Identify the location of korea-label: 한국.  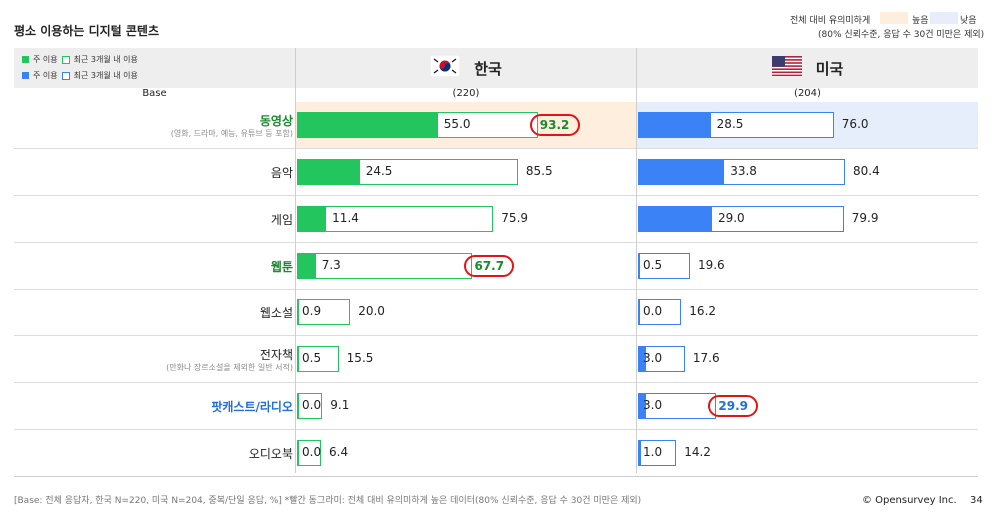
(488, 68).